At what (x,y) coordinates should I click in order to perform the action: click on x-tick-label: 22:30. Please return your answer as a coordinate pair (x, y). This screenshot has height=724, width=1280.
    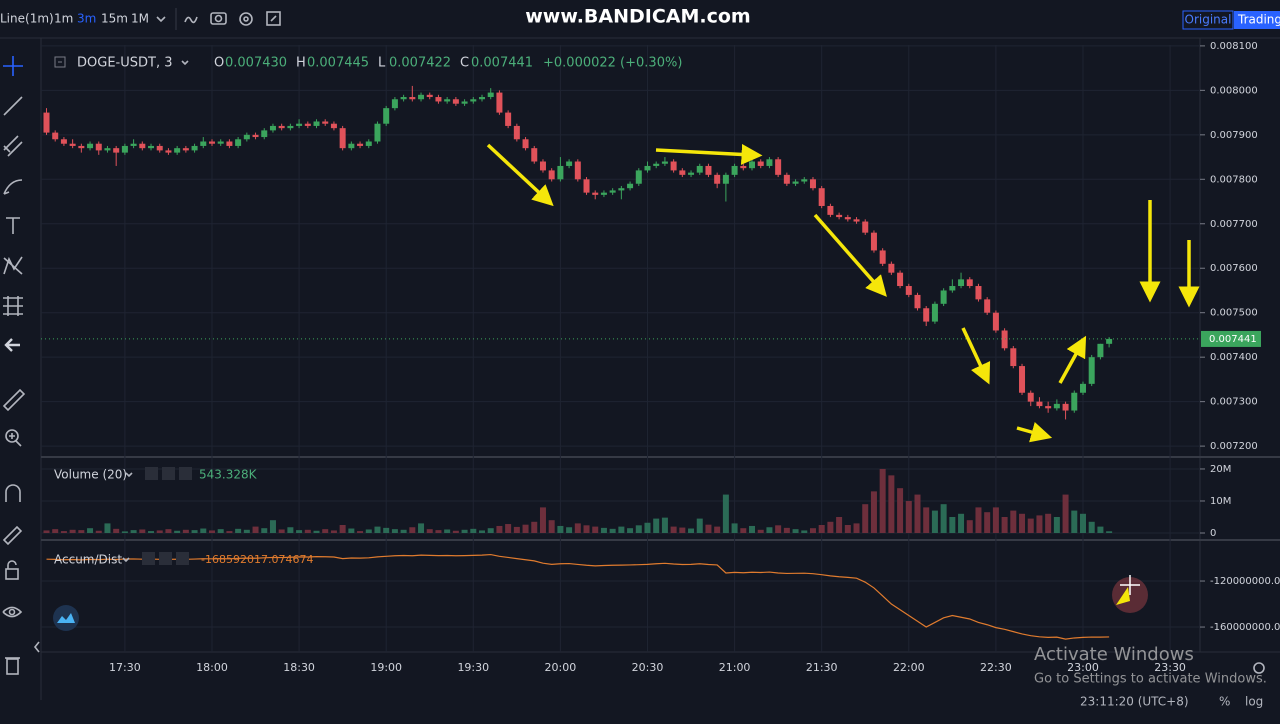
    Looking at the image, I should click on (996, 667).